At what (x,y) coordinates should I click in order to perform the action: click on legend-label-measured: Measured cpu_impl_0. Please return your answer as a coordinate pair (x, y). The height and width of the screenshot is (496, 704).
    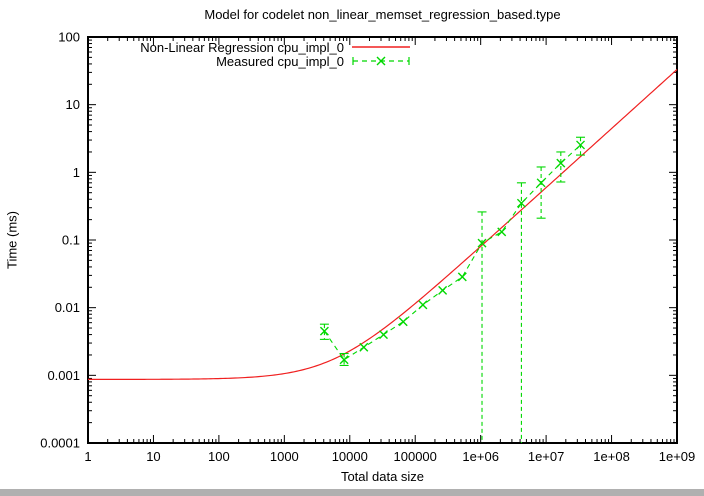
    Looking at the image, I should click on (280, 61).